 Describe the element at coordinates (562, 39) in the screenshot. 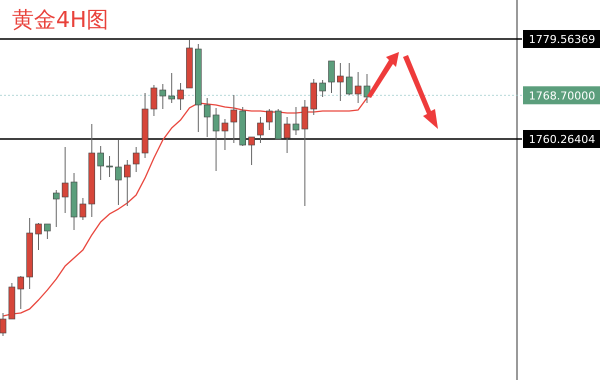

I see `ref-line-label: 1779.56369` at that location.